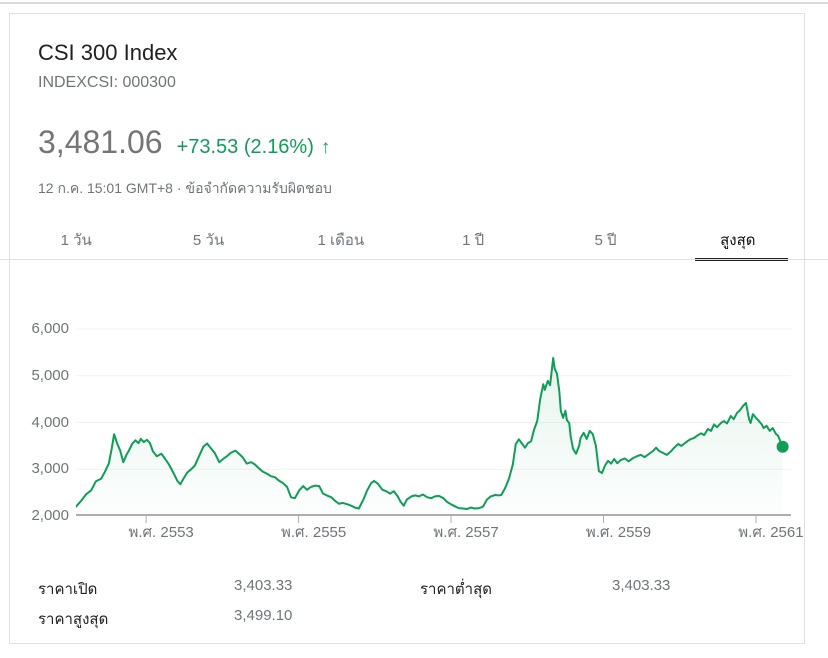 The image size is (828, 658). I want to click on tab-5-day: 5 วัน, so click(208, 240).